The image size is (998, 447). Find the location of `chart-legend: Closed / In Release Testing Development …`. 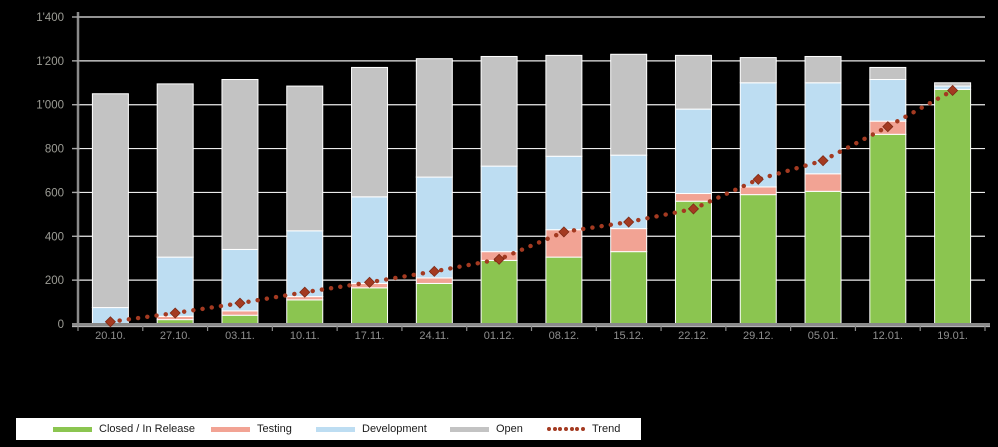

chart-legend: Closed / In Release Testing Development … is located at coordinates (328, 429).